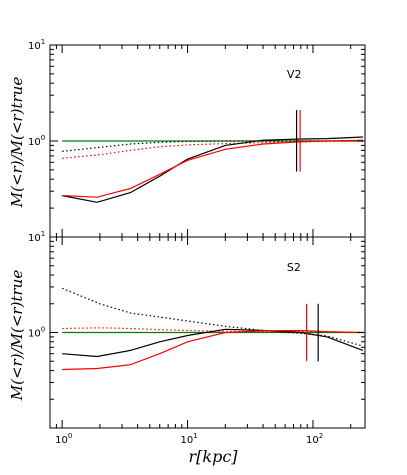 This screenshot has height=475, width=407. Describe the element at coordinates (17, 336) in the screenshot. I see `y-axis-label-bottom: M(<r)/M(<r)true` at that location.